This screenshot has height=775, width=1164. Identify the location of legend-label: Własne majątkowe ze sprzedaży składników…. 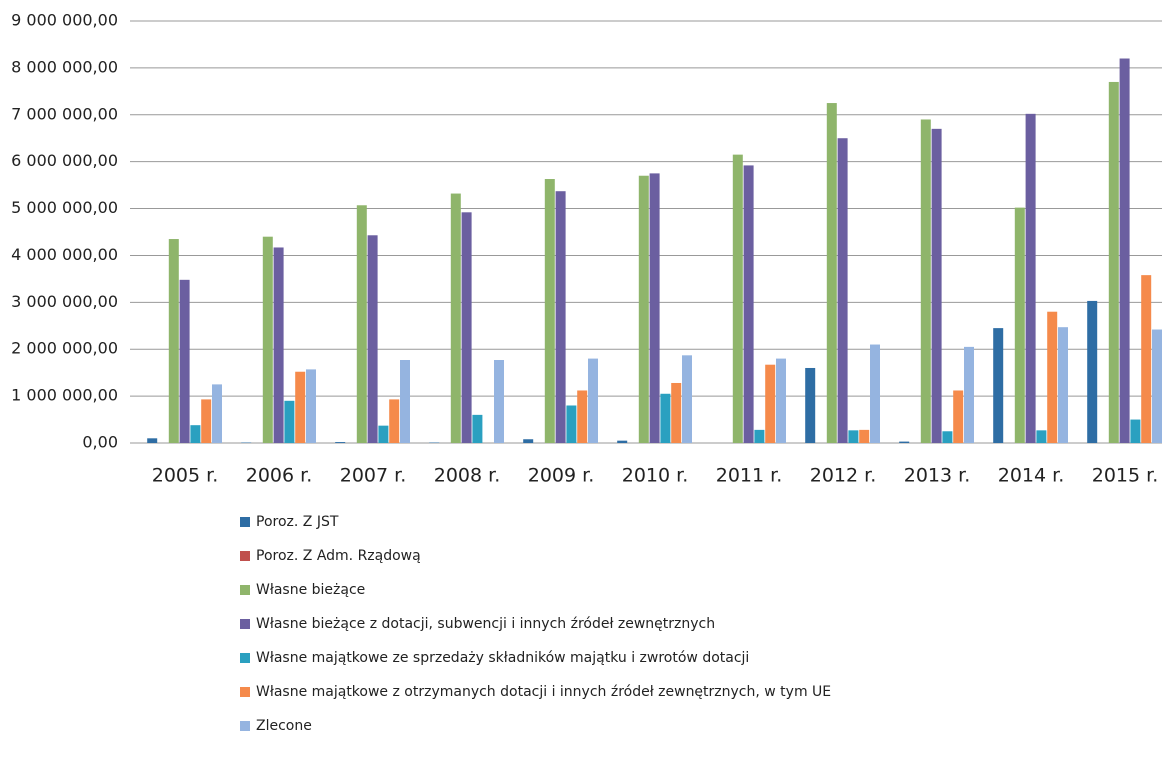
(502, 658).